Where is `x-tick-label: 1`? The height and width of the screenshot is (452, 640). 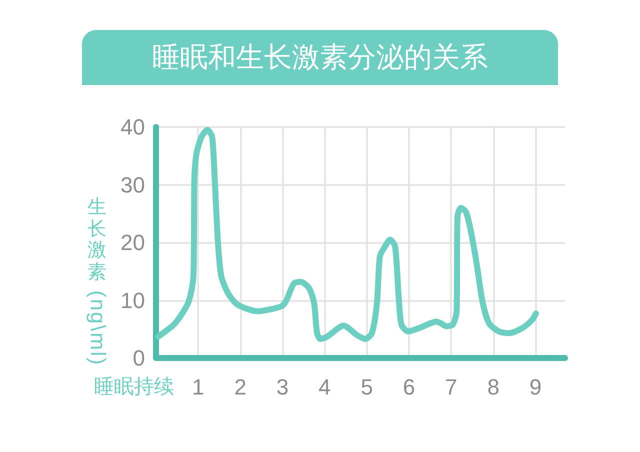
x-tick-label: 1 is located at coordinates (198, 387).